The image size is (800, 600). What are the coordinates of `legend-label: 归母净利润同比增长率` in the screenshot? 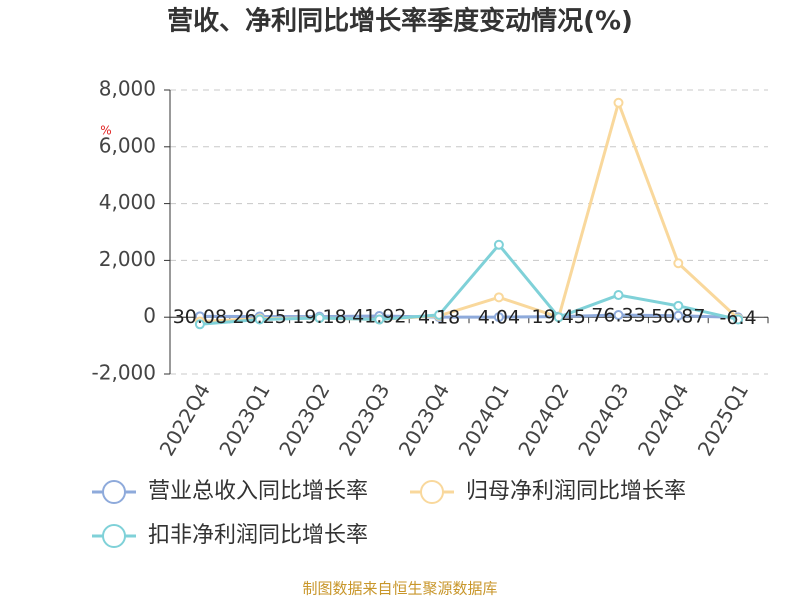 It's located at (576, 491).